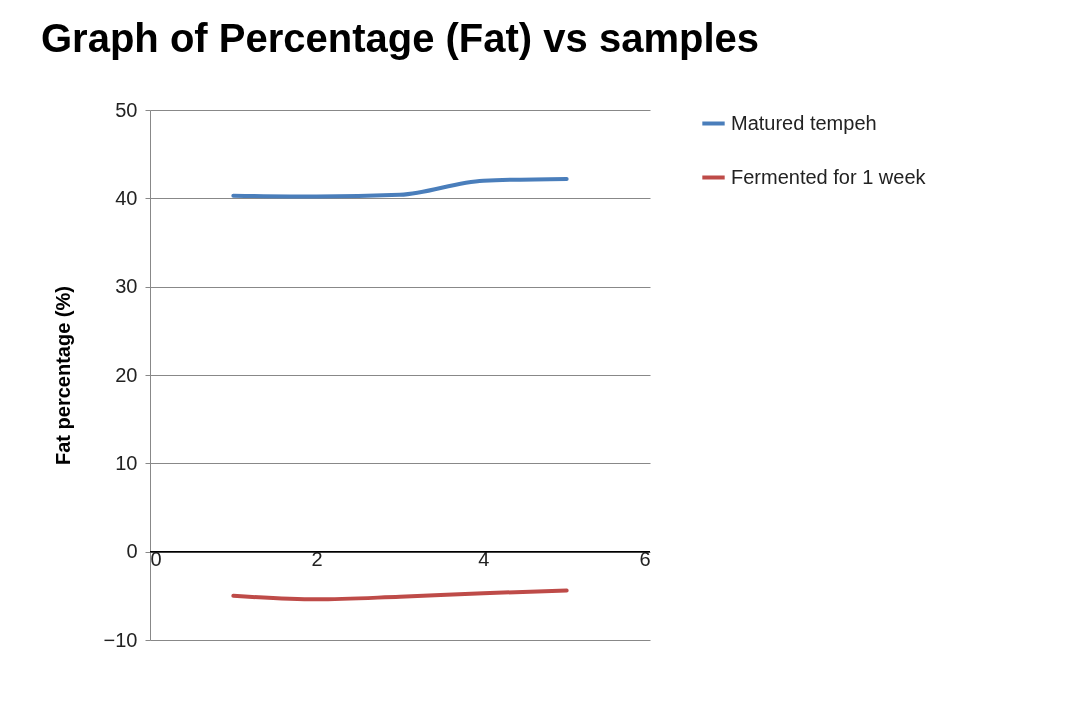 Image resolution: width=1091 pixels, height=717 pixels. I want to click on x-tick-label: 6, so click(645, 559).